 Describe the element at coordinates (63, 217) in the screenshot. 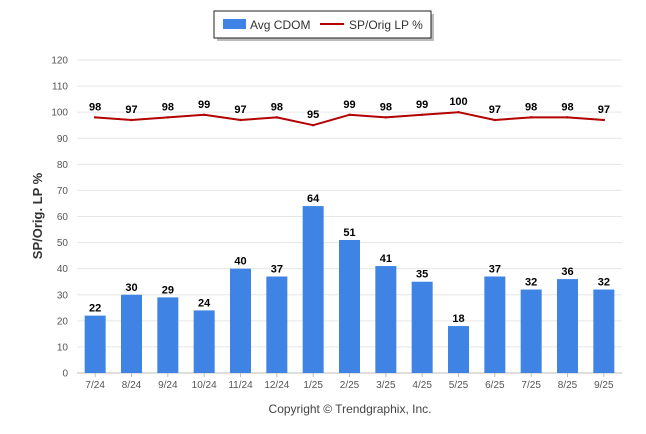

I see `y-tick-label: 60` at that location.